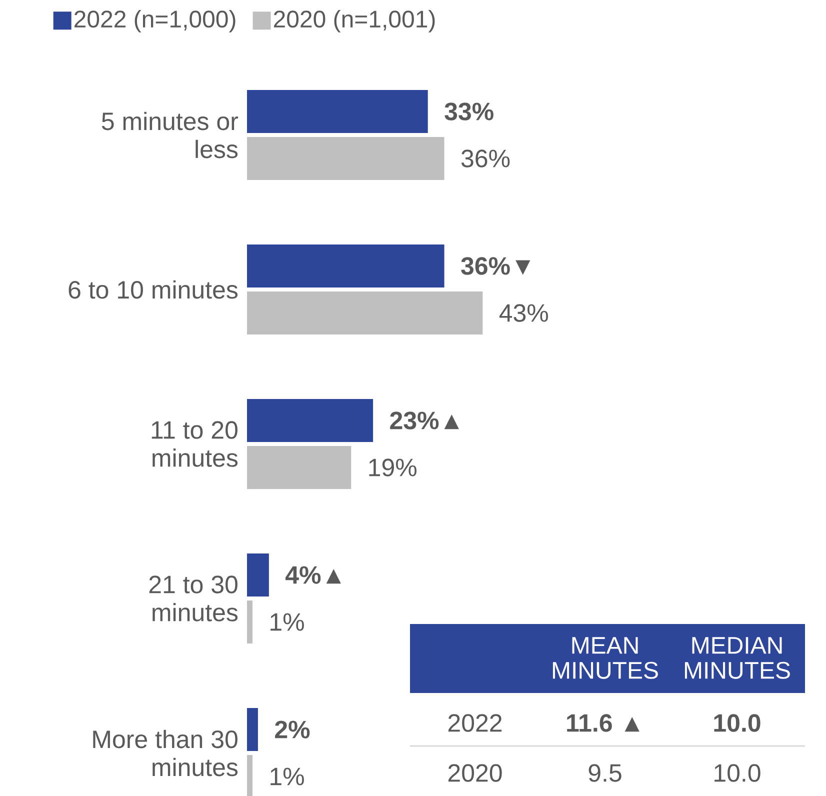 Image resolution: width=826 pixels, height=796 pixels. Describe the element at coordinates (495, 266) in the screenshot. I see `data-label: 36%▼` at that location.